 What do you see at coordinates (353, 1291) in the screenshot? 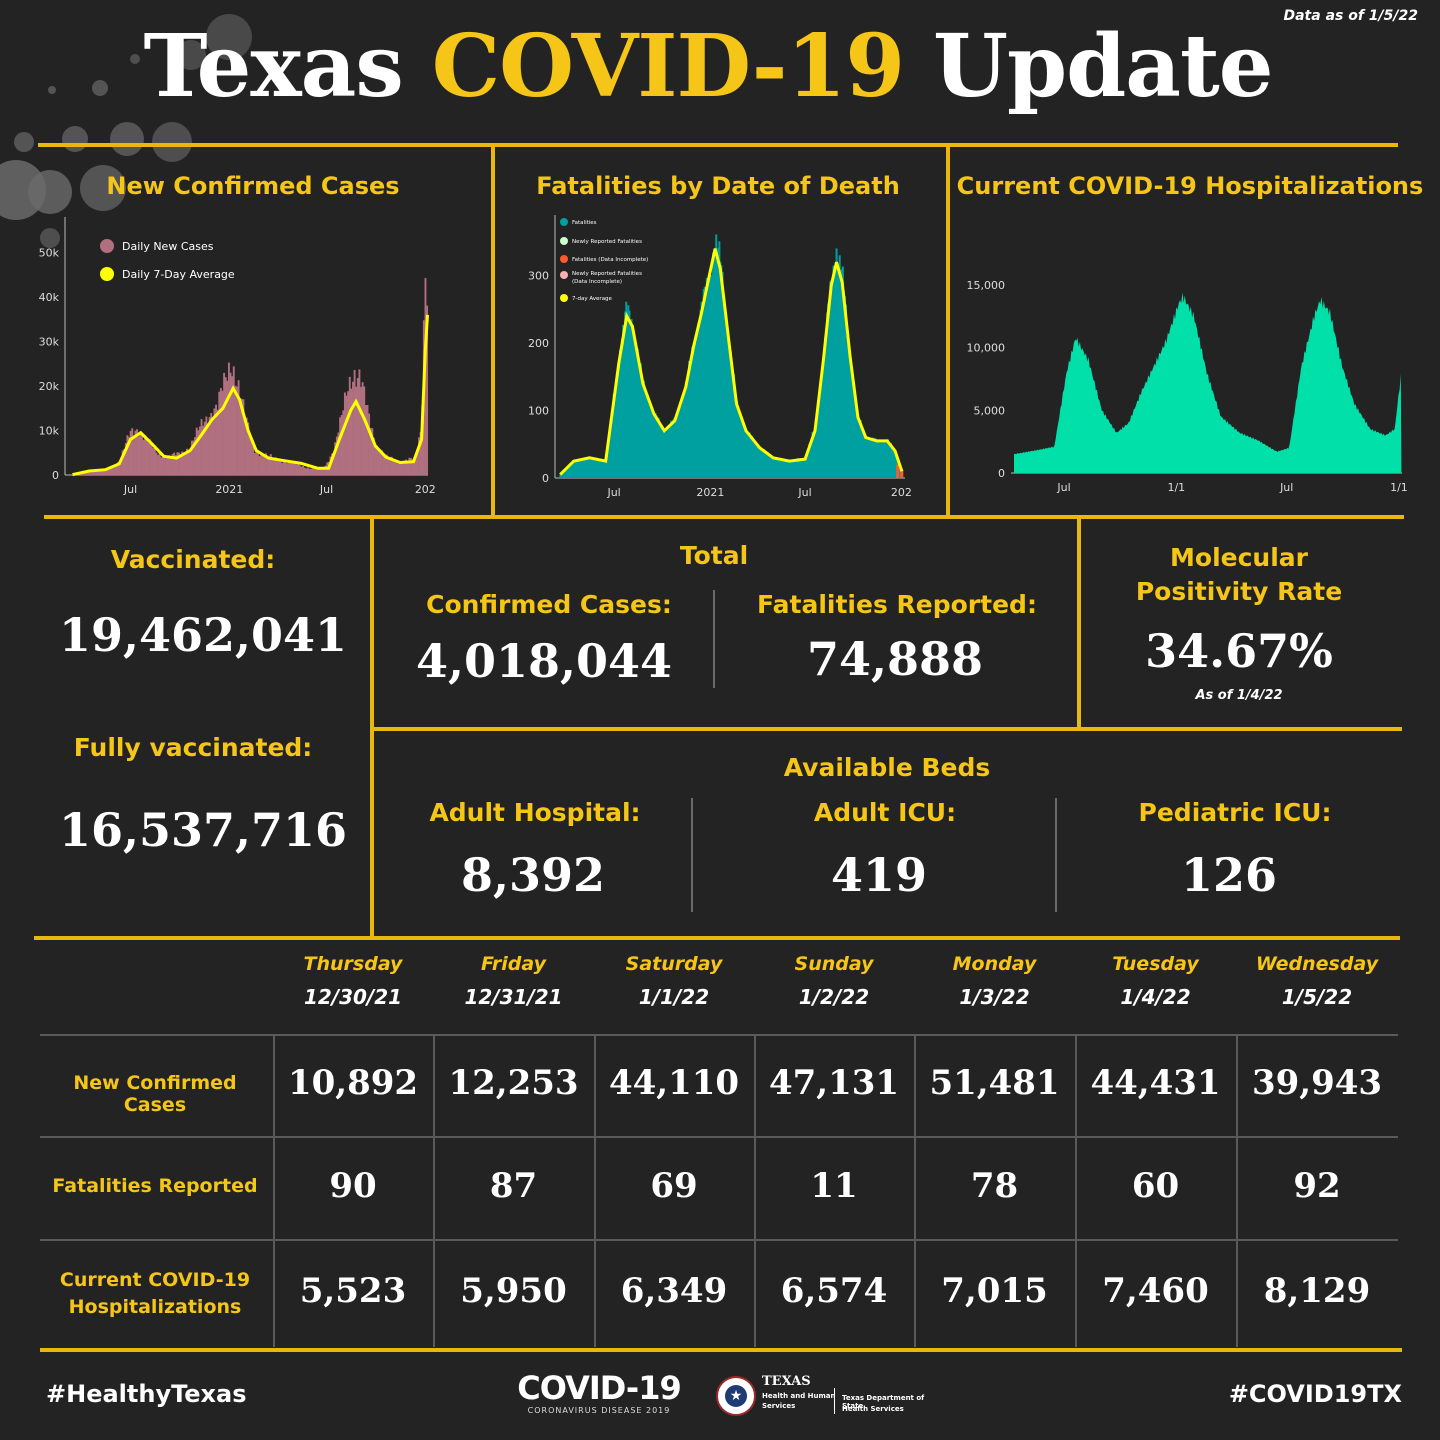
I see `table-cell: 5,523` at bounding box center [353, 1291].